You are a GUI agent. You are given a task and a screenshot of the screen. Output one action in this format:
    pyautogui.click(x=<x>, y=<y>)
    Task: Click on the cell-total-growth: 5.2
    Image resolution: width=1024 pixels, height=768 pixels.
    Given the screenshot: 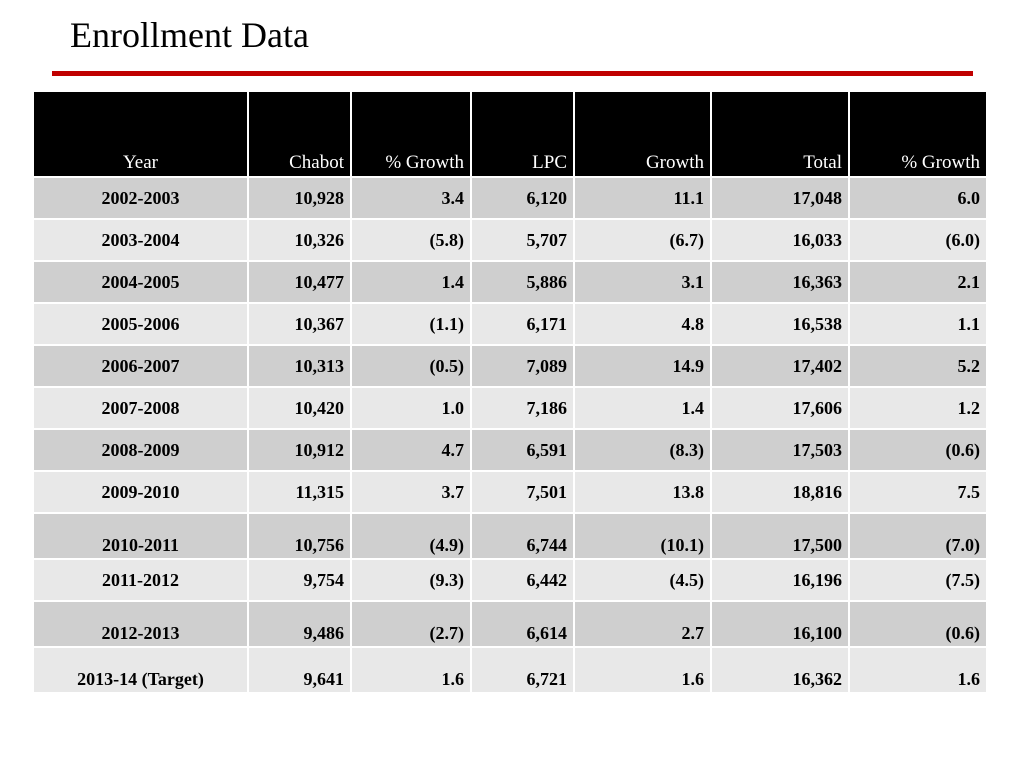 What is the action you would take?
    pyautogui.click(x=917, y=366)
    